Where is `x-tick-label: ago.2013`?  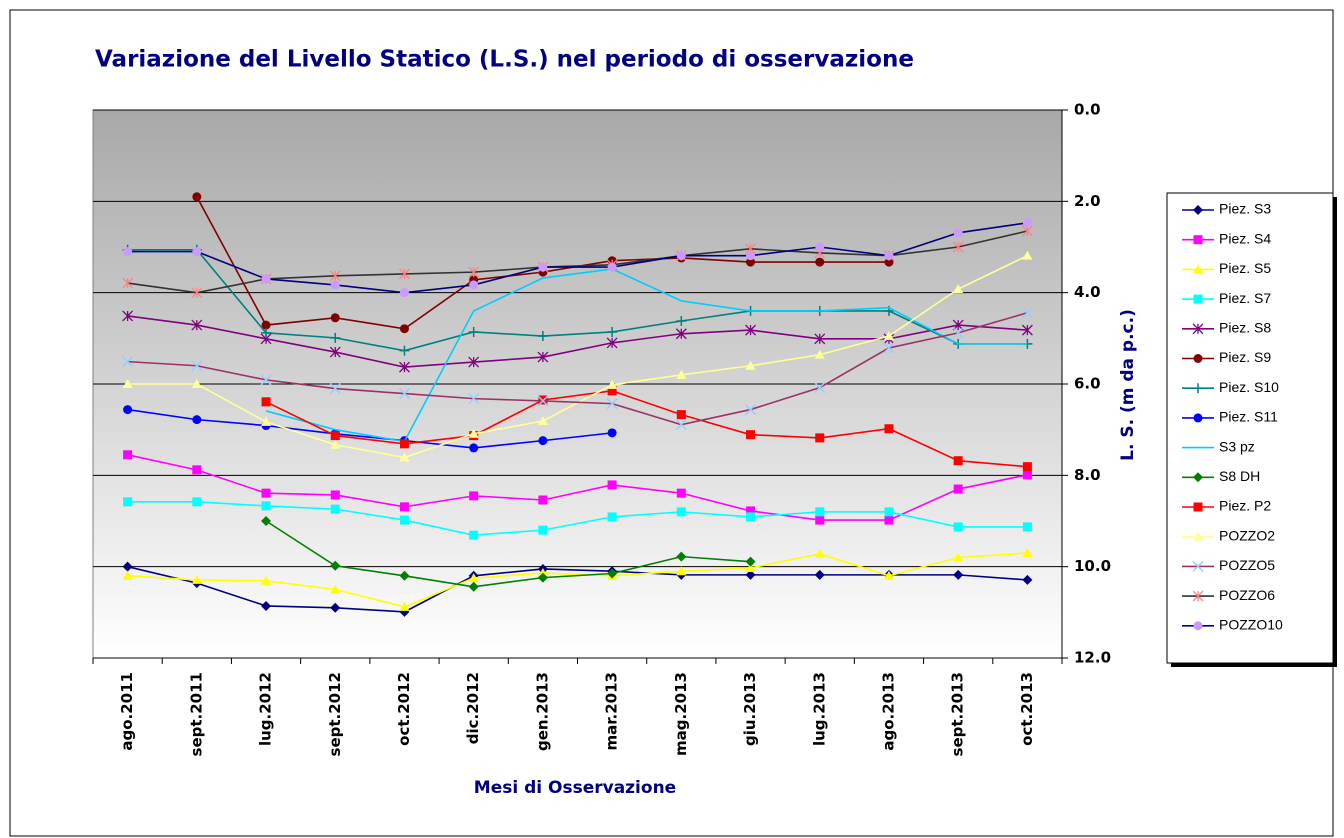
x-tick-label: ago.2013 is located at coordinates (888, 711).